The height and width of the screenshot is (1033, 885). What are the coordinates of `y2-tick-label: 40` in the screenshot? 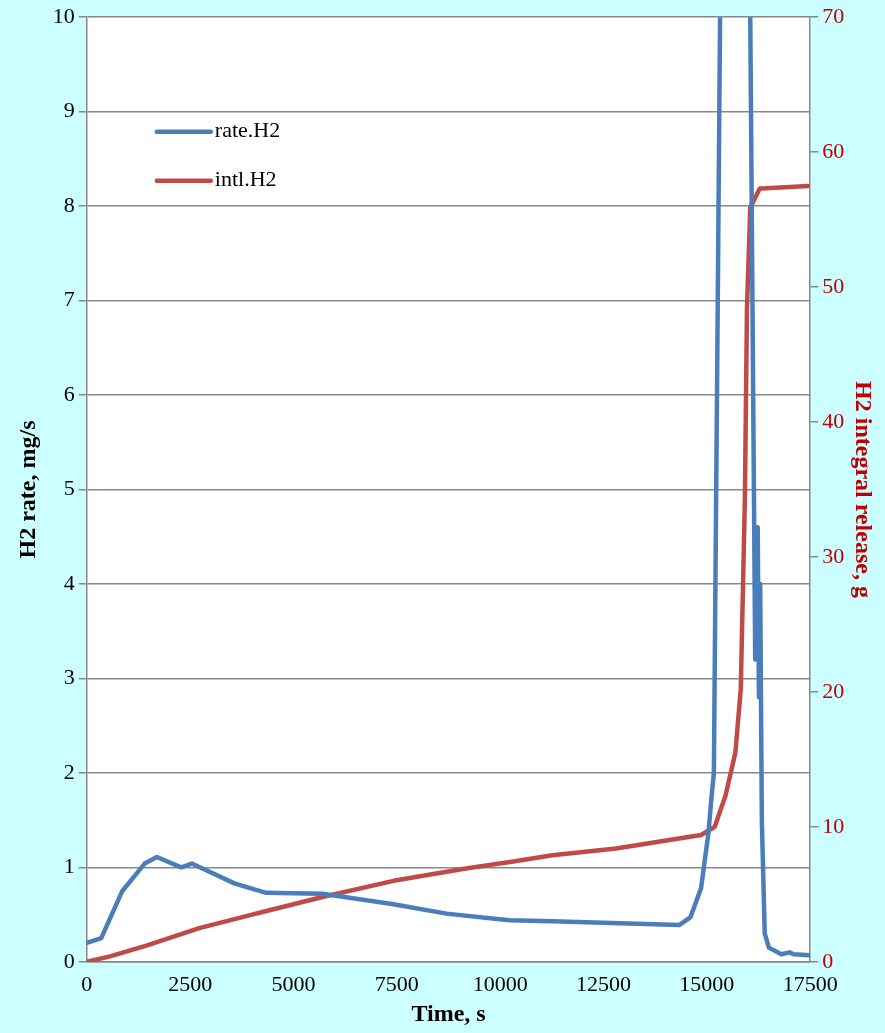 It's located at (833, 420).